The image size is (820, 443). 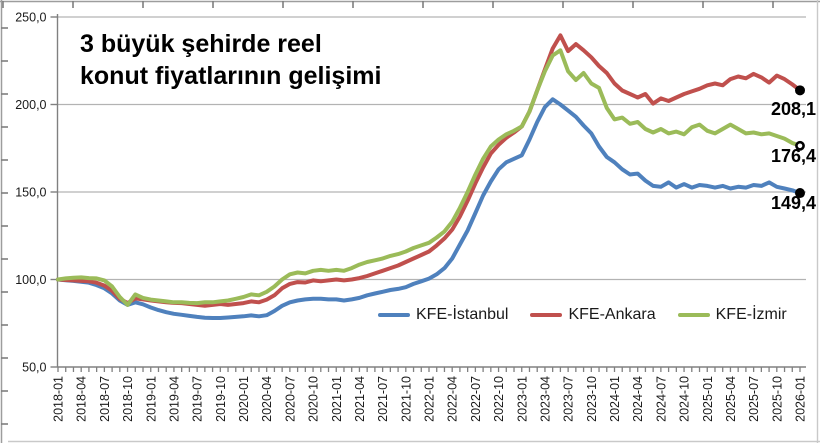 What do you see at coordinates (522, 399) in the screenshot?
I see `svg-text: 2023-01` at bounding box center [522, 399].